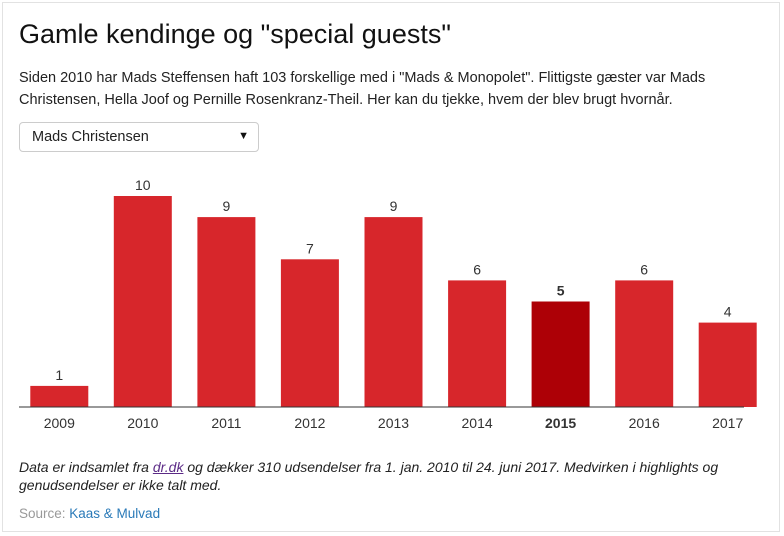 This screenshot has width=784, height=536. What do you see at coordinates (226, 423) in the screenshot?
I see `x-tick-label-2011: 2011` at bounding box center [226, 423].